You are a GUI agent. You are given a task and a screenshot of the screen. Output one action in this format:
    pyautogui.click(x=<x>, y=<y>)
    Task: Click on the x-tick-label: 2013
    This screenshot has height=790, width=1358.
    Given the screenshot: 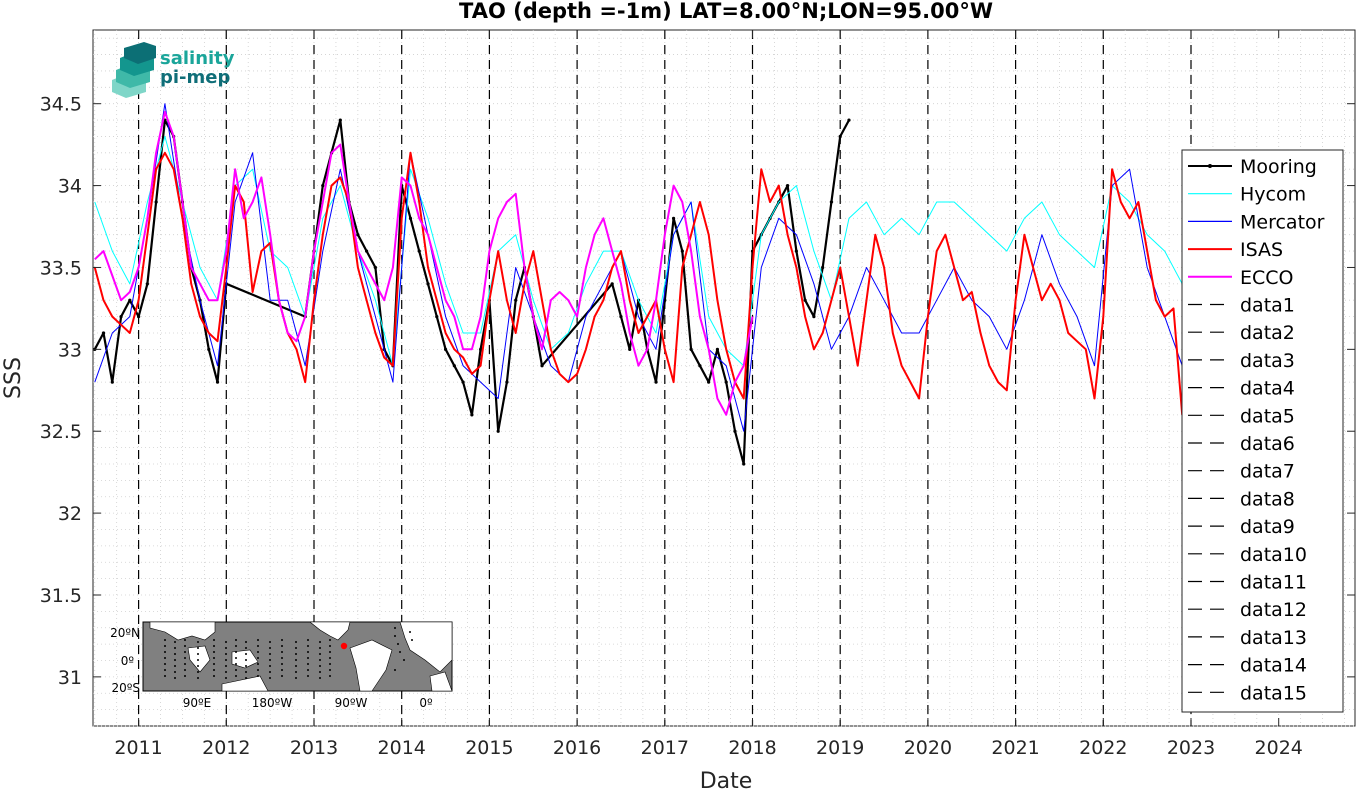 What is the action you would take?
    pyautogui.click(x=314, y=748)
    